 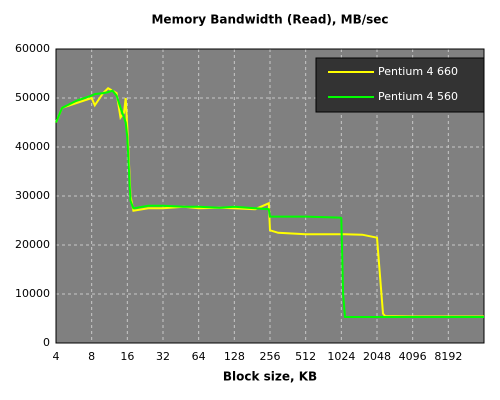 I want to click on x-axis-label: Block size, KB, so click(x=270, y=377).